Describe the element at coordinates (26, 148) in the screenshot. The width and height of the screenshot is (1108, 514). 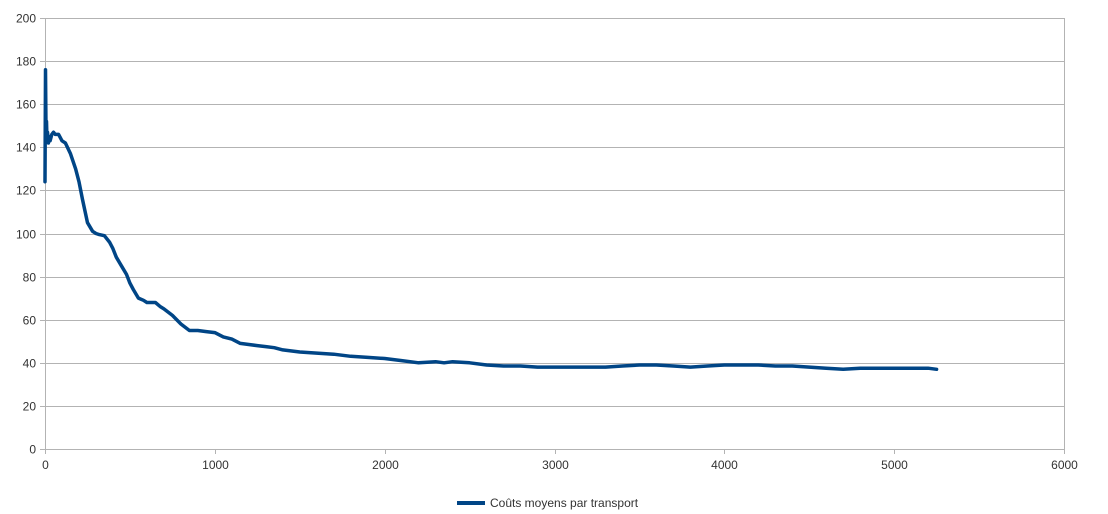
I see `y-tick-label: 140` at that location.